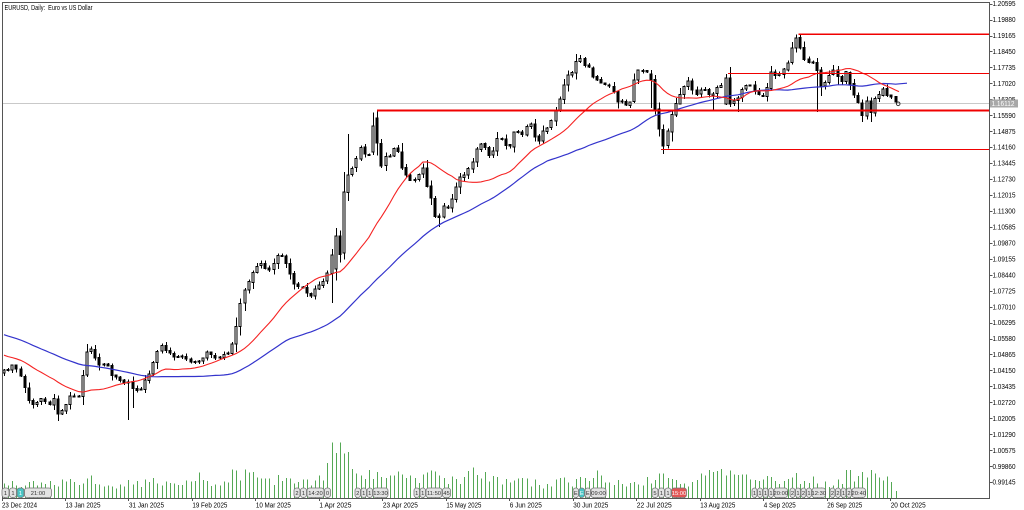 The height and width of the screenshot is (510, 1024). What do you see at coordinates (1004, 290) in the screenshot?
I see `svg-text: 1.07725` at bounding box center [1004, 290].